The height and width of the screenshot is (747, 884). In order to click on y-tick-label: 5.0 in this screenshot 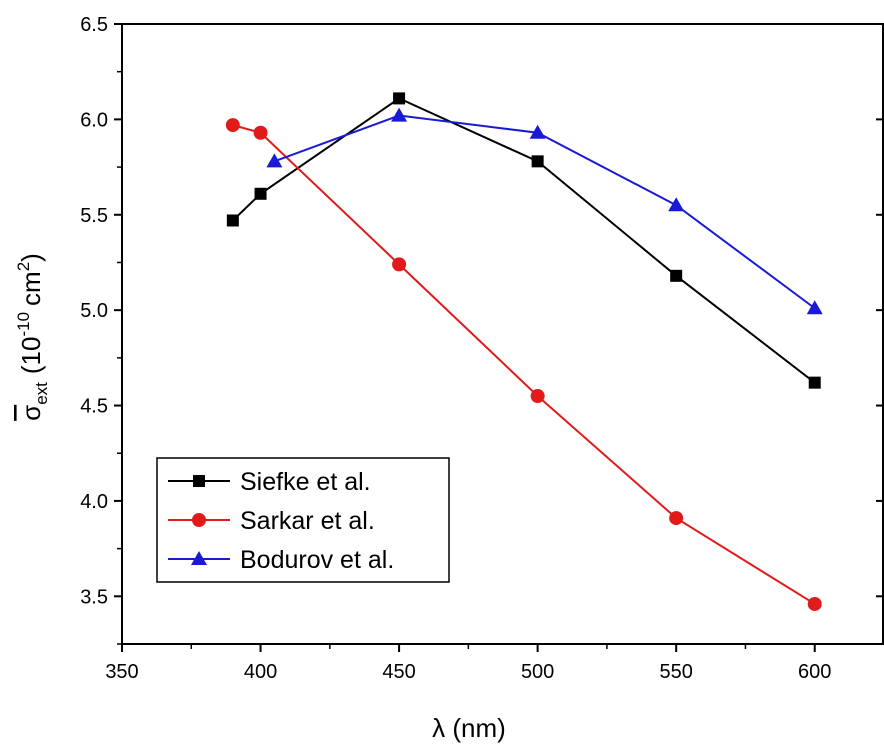, I will do `click(94, 311)`.